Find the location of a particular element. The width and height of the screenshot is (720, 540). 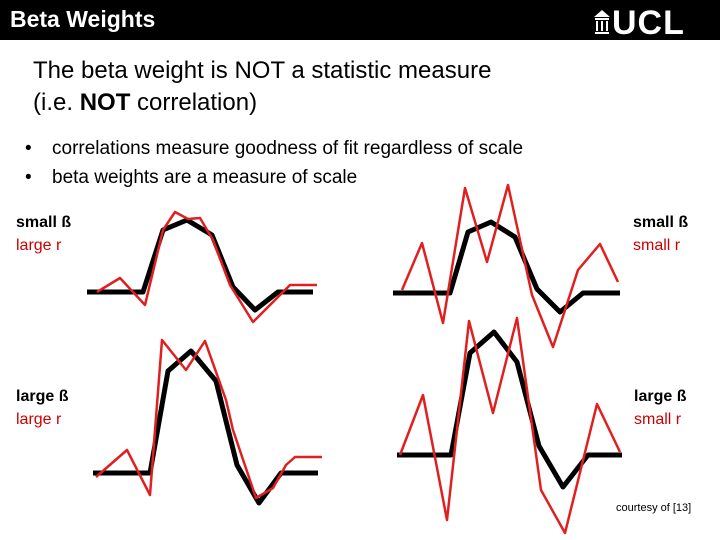

label-bottom-left: large ß large r is located at coordinates (42, 408).